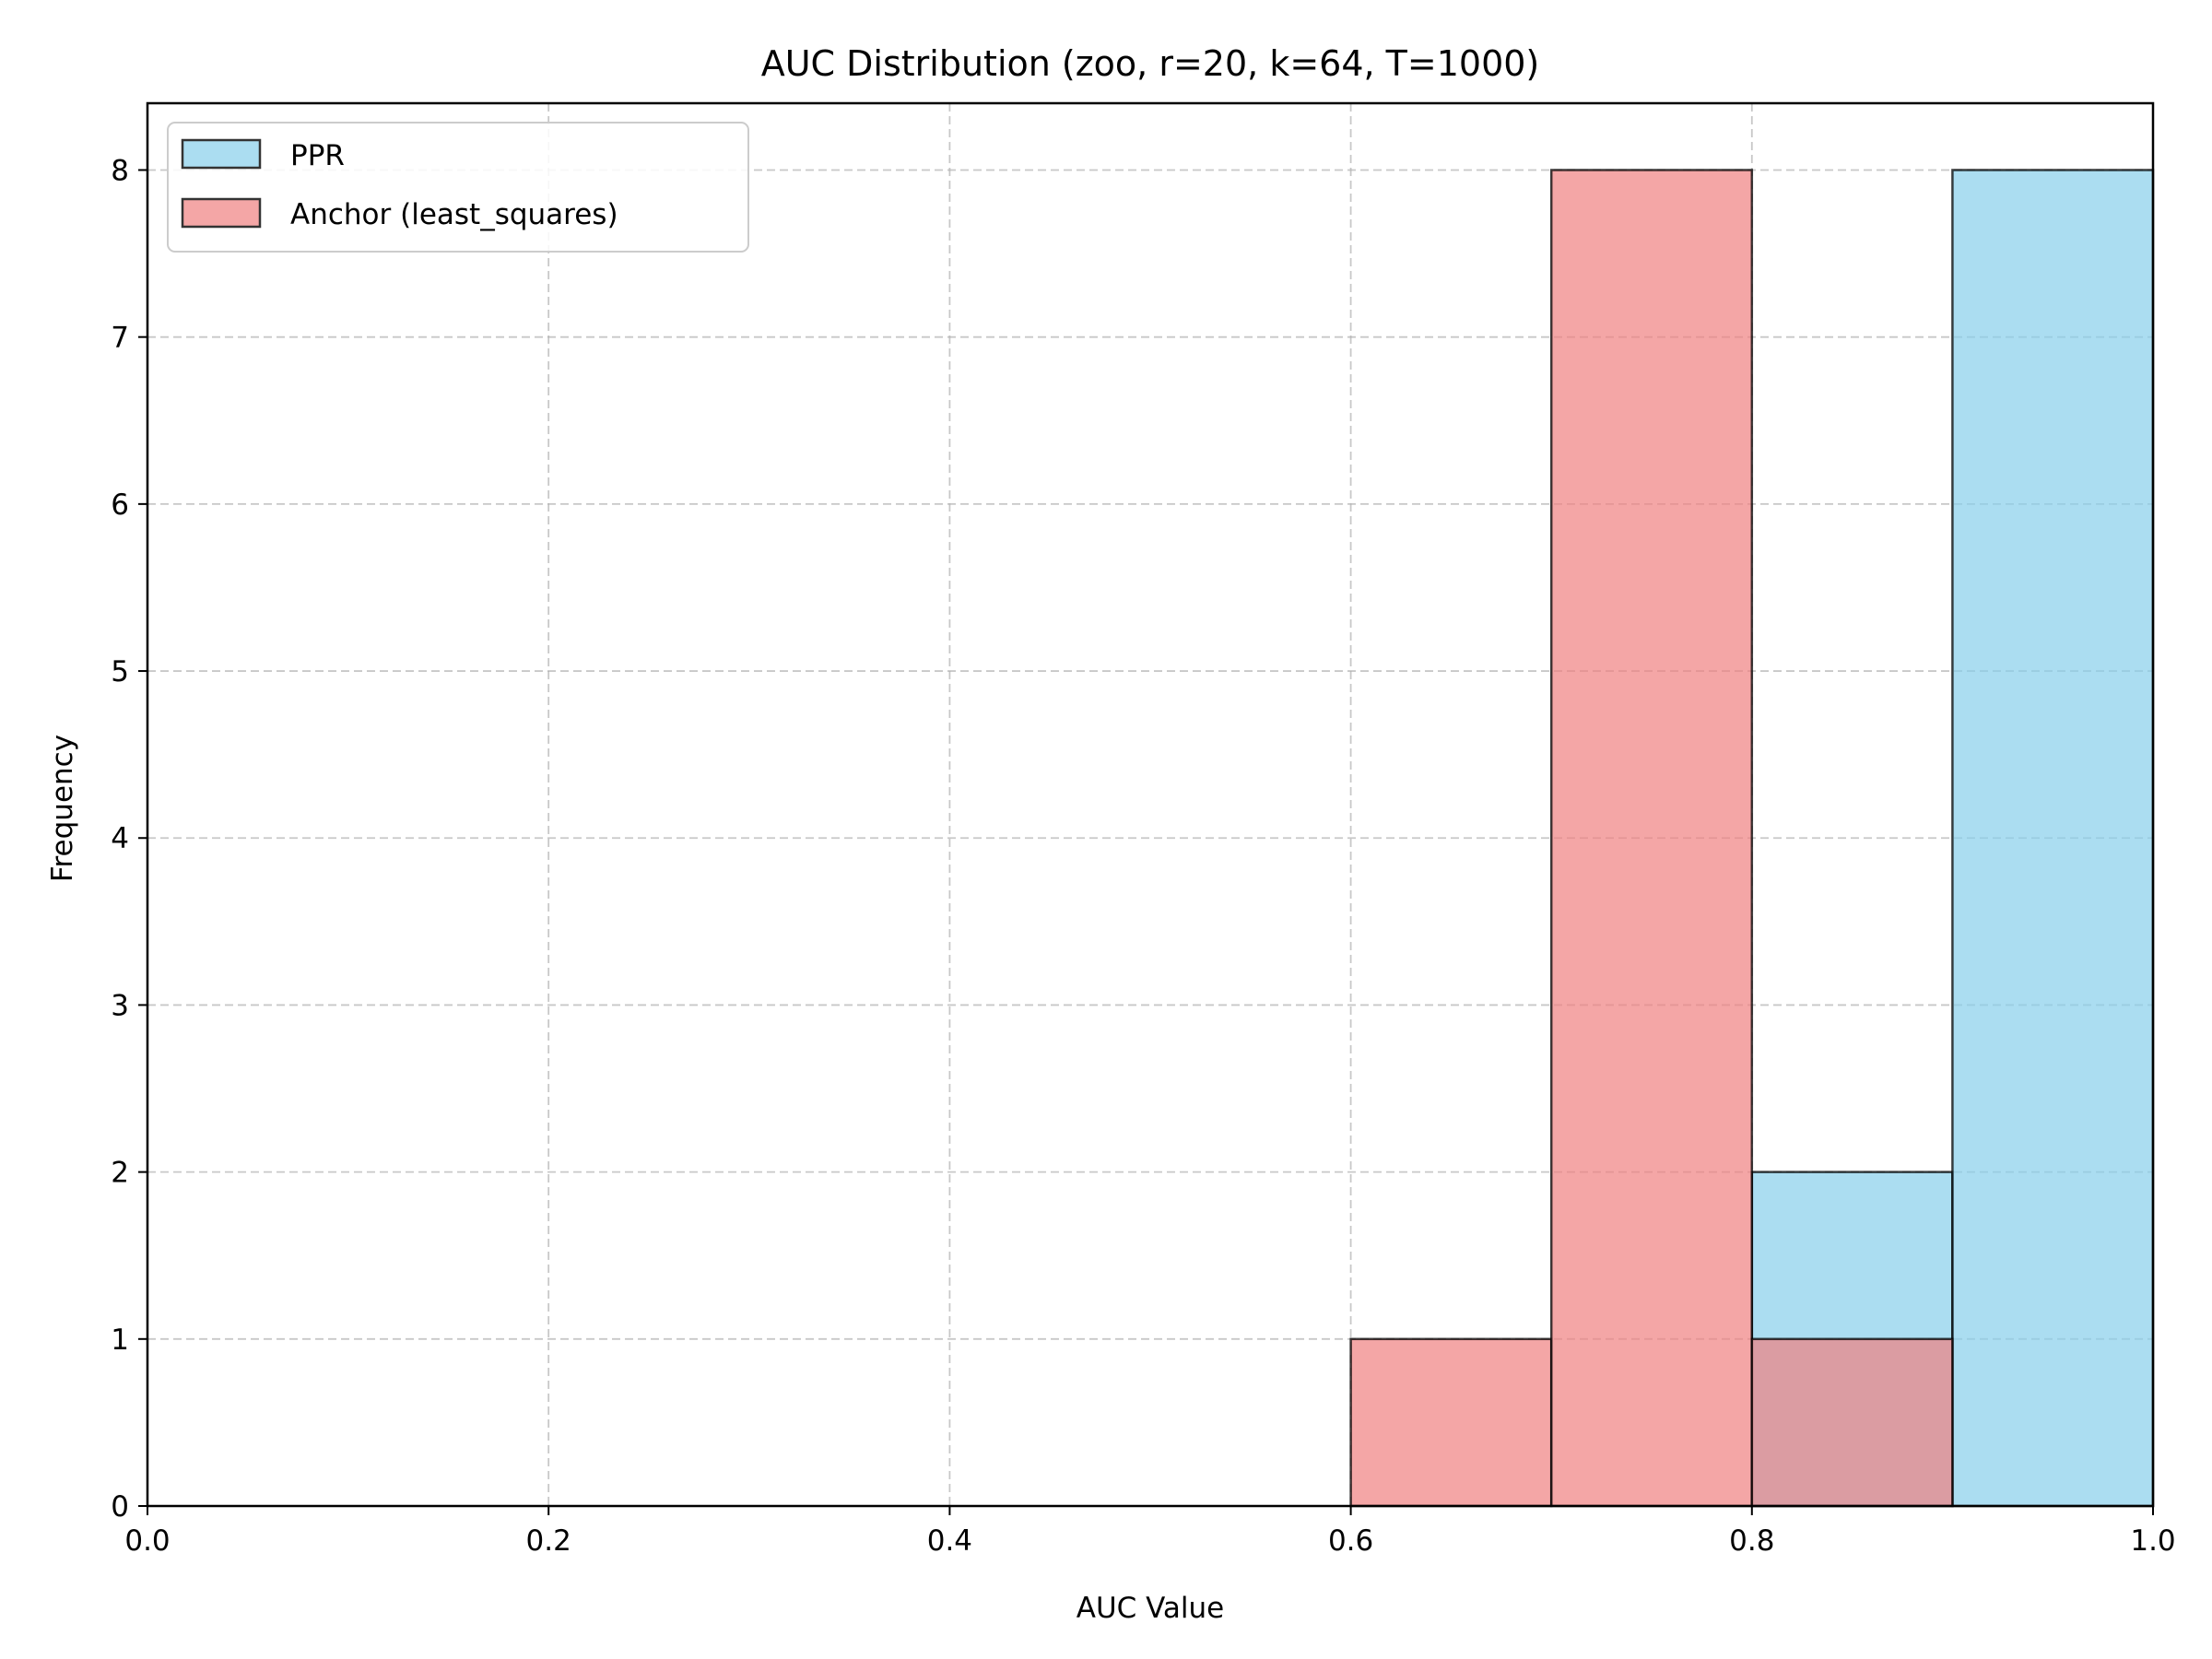 The height and width of the screenshot is (1659, 2212). I want to click on legend: PPR Anchor (least_squares), so click(458, 187).